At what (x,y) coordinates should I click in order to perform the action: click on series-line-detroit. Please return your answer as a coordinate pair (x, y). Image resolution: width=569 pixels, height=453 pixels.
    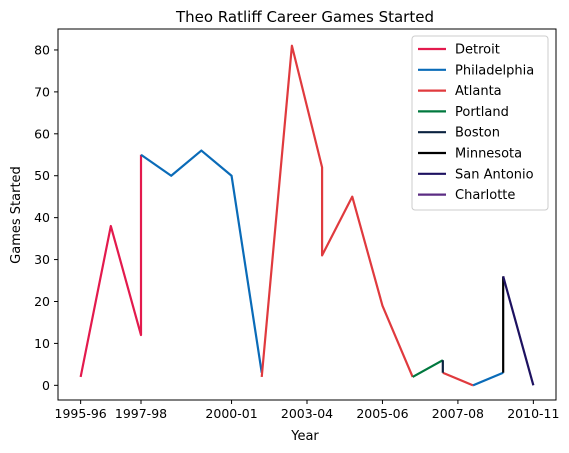
    Looking at the image, I should click on (111, 266).